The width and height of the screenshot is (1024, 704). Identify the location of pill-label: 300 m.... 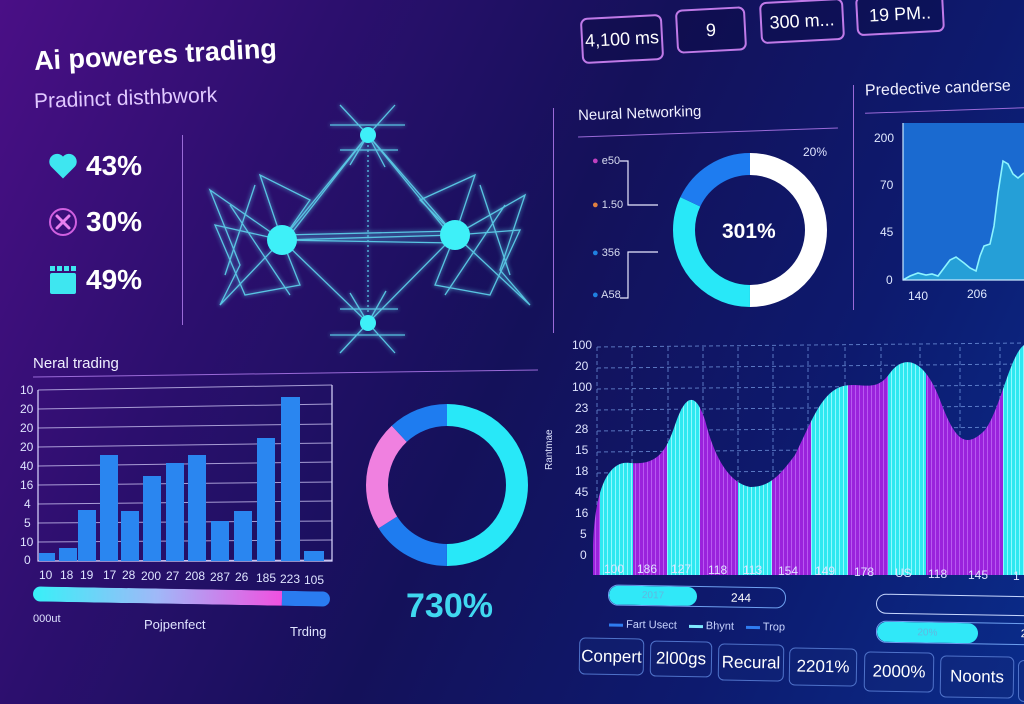
(801, 20).